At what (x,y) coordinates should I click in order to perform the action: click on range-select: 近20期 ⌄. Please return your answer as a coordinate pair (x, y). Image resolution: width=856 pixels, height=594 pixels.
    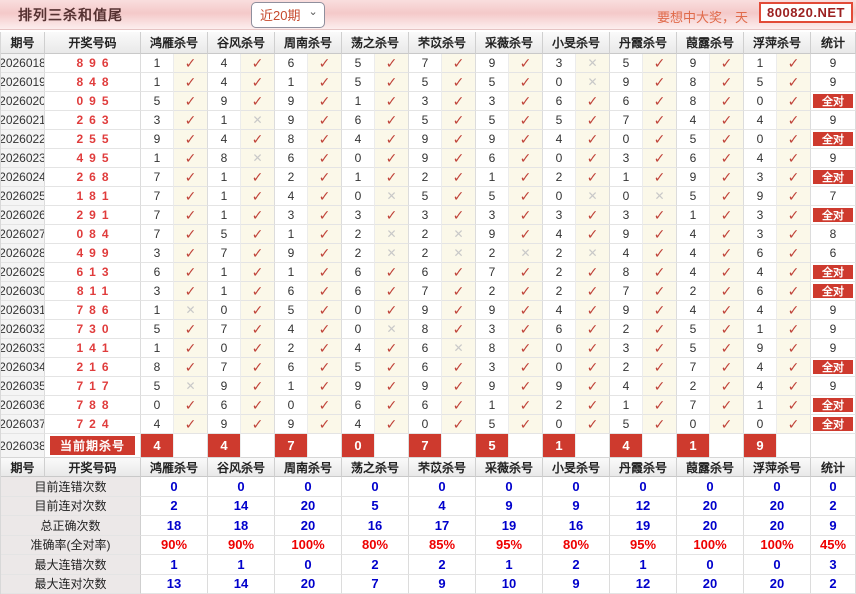
    Looking at the image, I should click on (288, 14).